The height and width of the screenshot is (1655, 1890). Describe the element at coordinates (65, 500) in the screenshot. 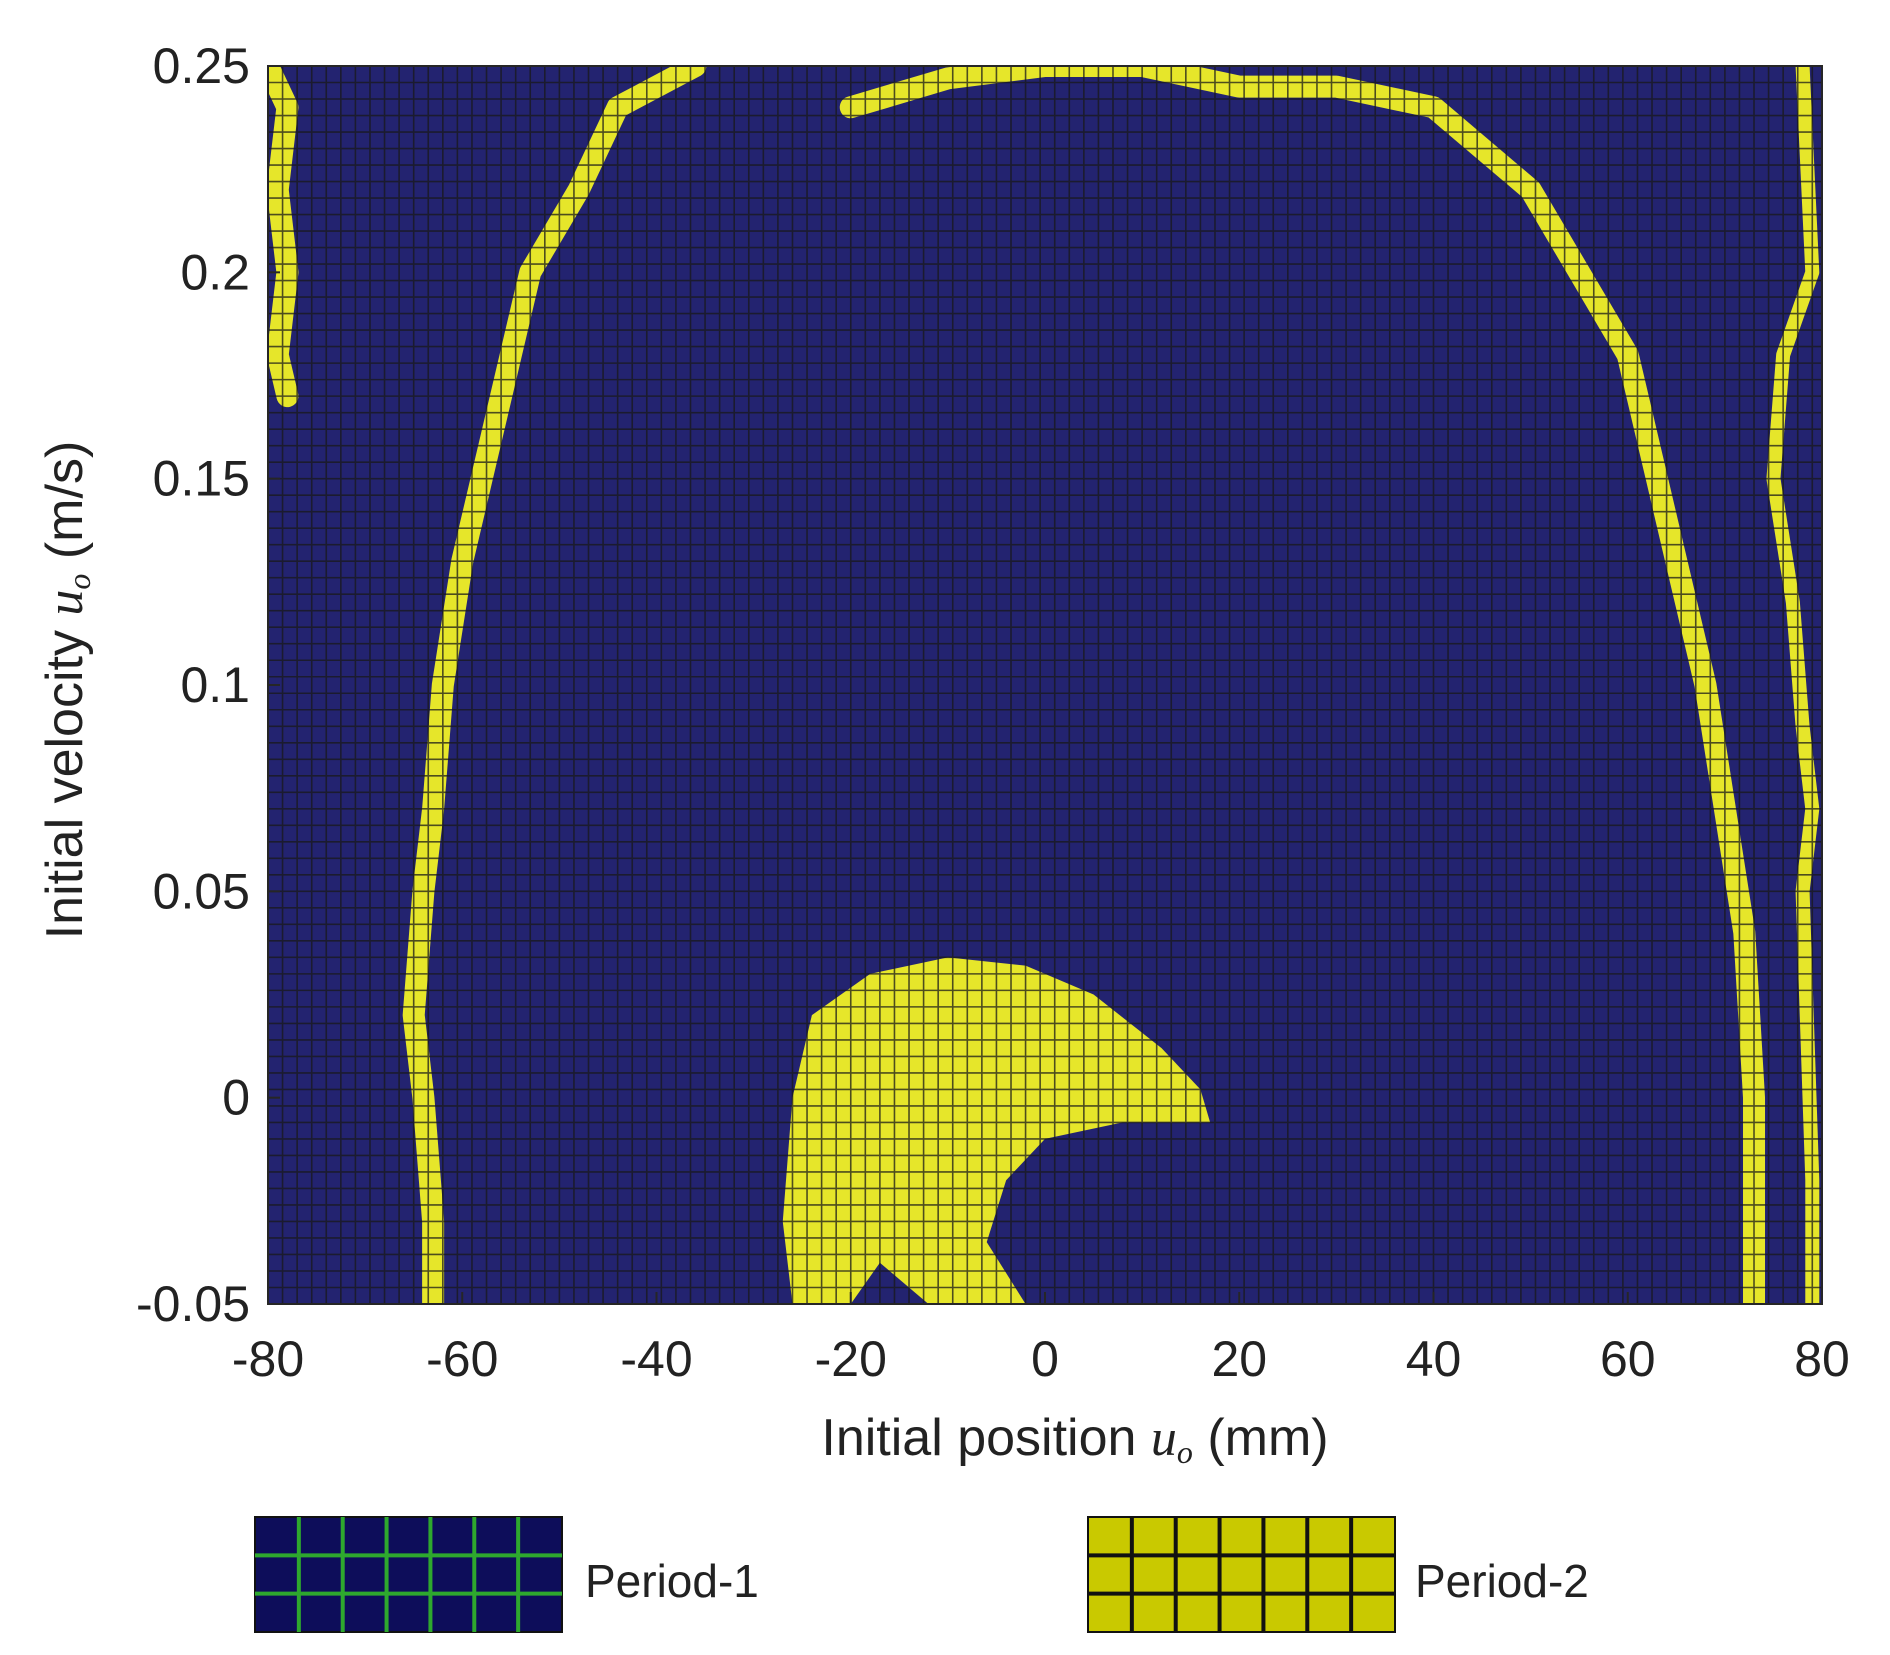

I see `y-axis-unit: (m/s)` at that location.